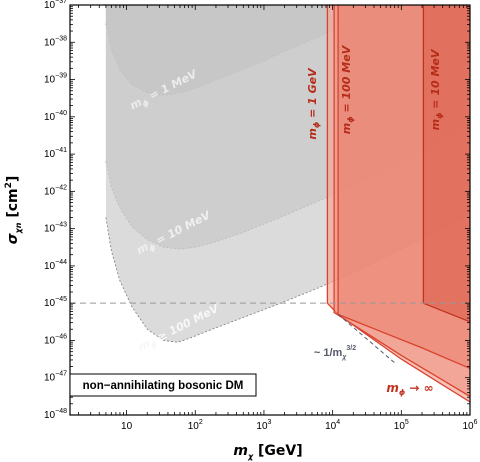 The height and width of the screenshot is (462, 480). Describe the element at coordinates (13, 210) in the screenshot. I see `y-axis-label: σχn [cm2]` at that location.